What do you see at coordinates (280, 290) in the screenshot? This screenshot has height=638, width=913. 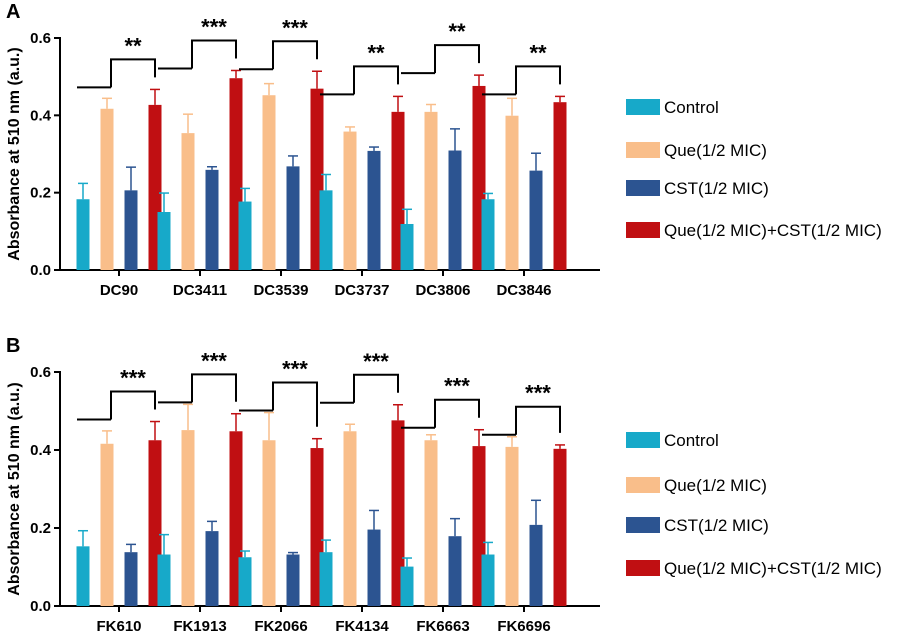 I see `x-tick-label: DC3539` at bounding box center [280, 290].